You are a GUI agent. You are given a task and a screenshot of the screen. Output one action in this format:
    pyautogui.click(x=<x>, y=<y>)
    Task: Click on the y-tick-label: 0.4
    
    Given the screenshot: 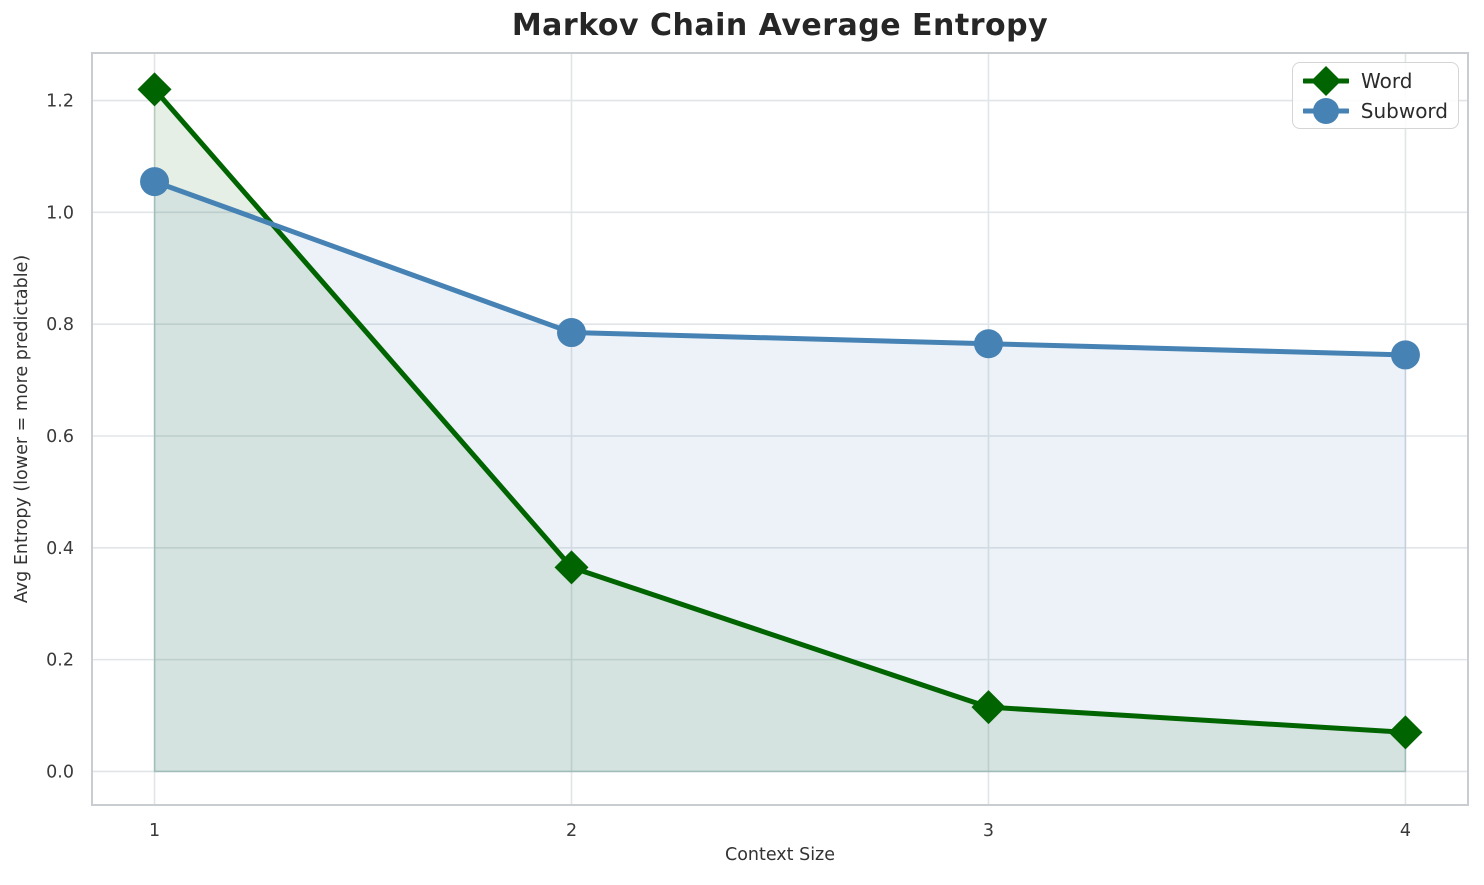 What is the action you would take?
    pyautogui.click(x=60, y=549)
    